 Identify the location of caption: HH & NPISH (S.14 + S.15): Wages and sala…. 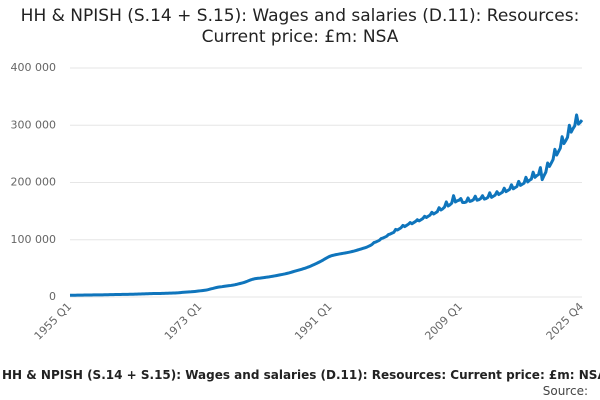
(301, 375).